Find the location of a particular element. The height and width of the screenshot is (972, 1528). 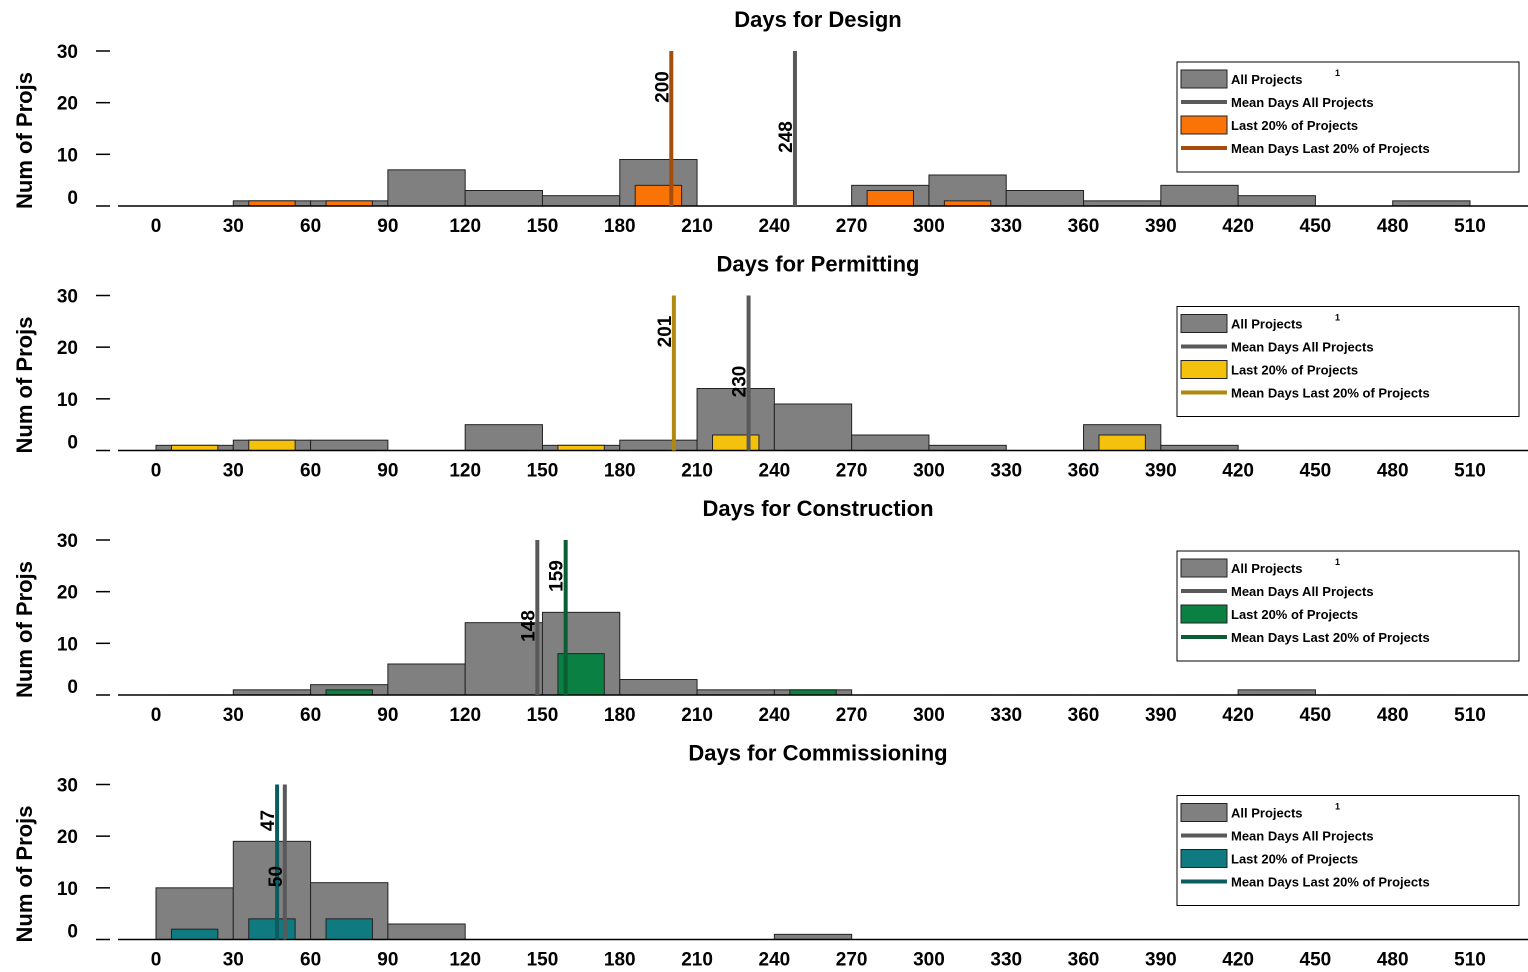

x-tick-label: 390 is located at coordinates (1161, 226).